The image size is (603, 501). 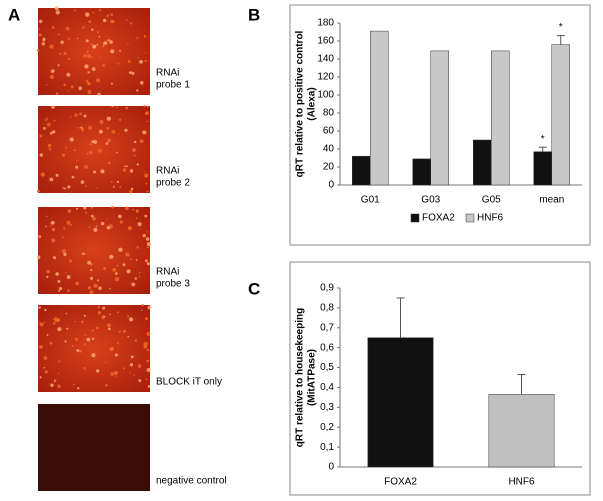 I want to click on image-label: RNAi, so click(x=167, y=73).